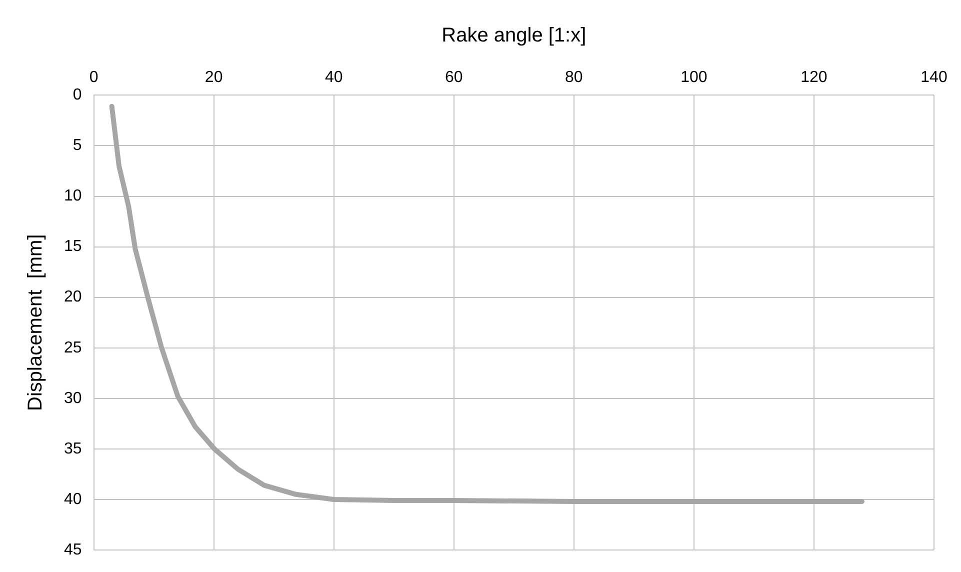 This screenshot has width=961, height=572. Describe the element at coordinates (77, 95) in the screenshot. I see `y-tick-label: 0` at that location.